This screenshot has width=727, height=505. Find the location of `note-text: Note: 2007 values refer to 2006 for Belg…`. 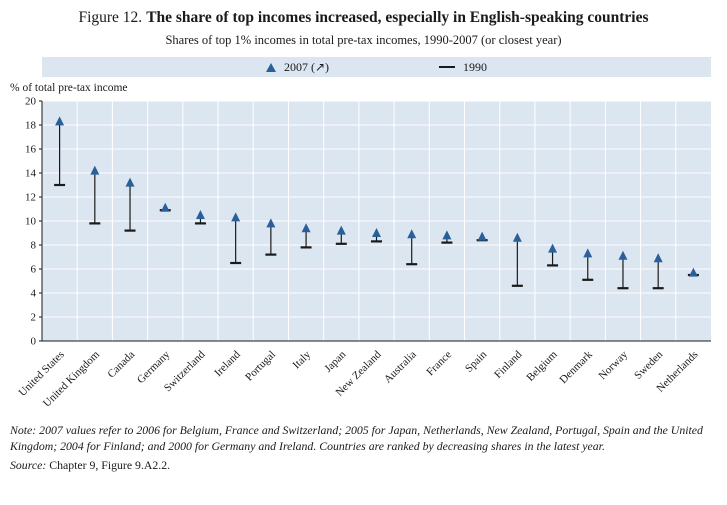

note-text: Note: 2007 values refer to 2006 for Belg… is located at coordinates (363, 438).